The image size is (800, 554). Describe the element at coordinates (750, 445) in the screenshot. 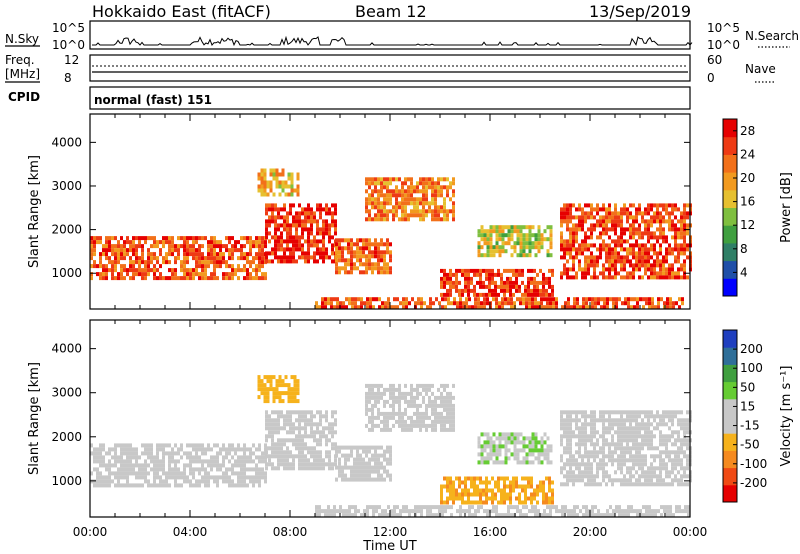

I see `velocity-colorbar-tick-label: -50` at that location.